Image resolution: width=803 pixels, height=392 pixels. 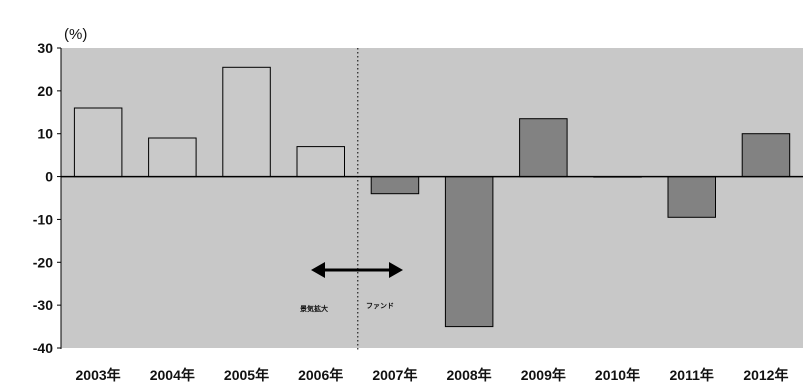 What do you see at coordinates (320, 162) in the screenshot?
I see `bar-2006年` at bounding box center [320, 162].